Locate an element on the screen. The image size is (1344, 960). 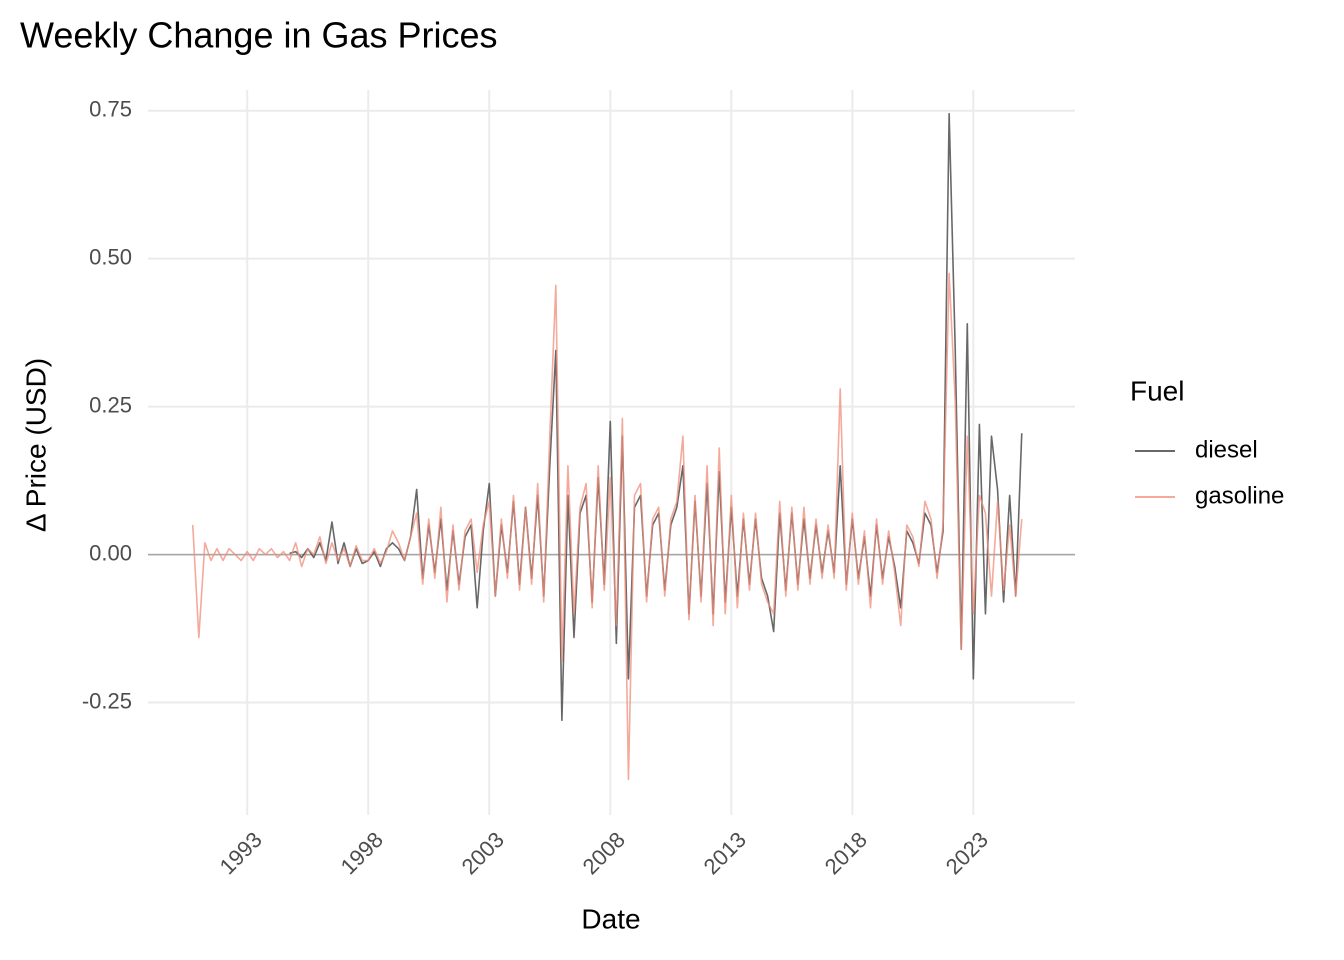
x-tick-label: 2018 is located at coordinates (846, 853).